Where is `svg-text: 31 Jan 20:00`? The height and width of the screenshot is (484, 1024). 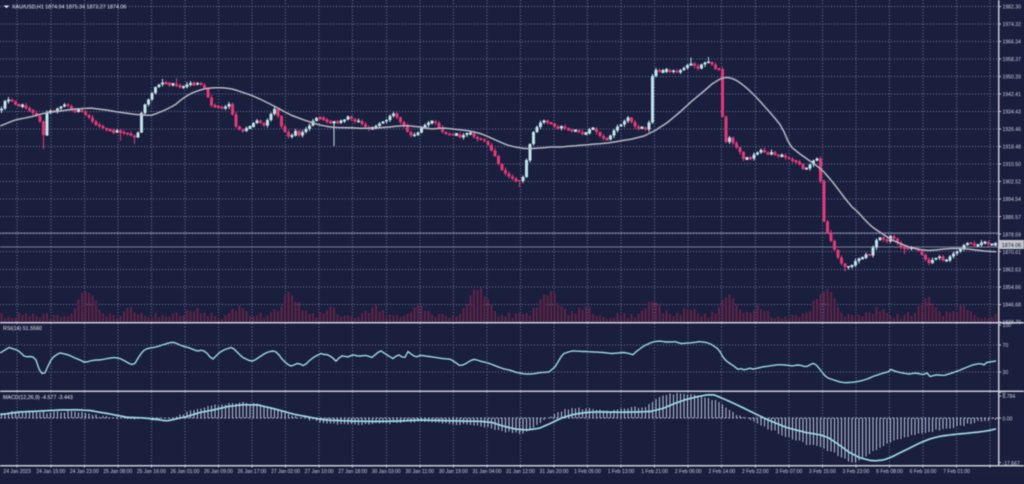
svg-text: 31 Jan 20:00 is located at coordinates (554, 472).